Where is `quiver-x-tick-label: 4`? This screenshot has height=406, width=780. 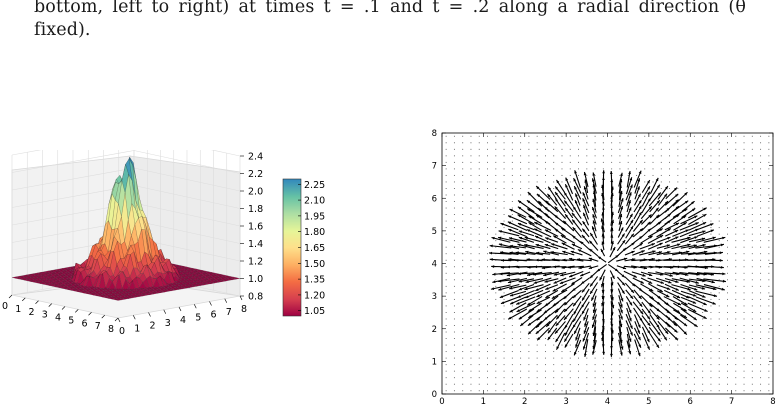
quiver-x-tick-label: 4 is located at coordinates (607, 401).